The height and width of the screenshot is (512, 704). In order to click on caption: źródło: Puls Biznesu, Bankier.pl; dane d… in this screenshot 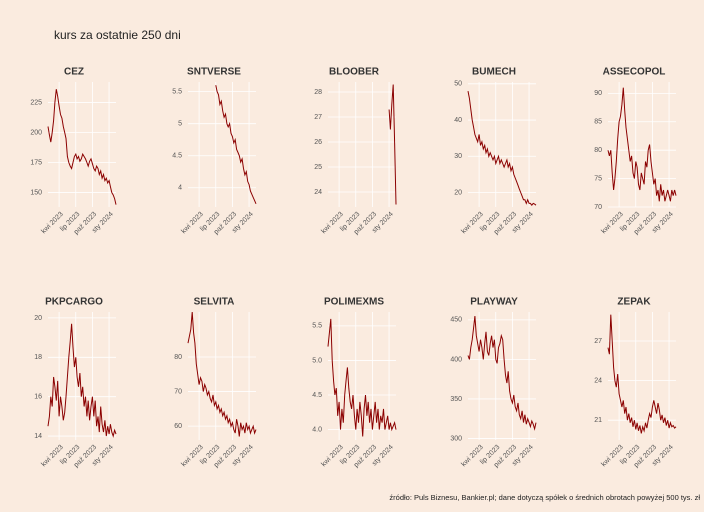, I will do `click(544, 497)`.